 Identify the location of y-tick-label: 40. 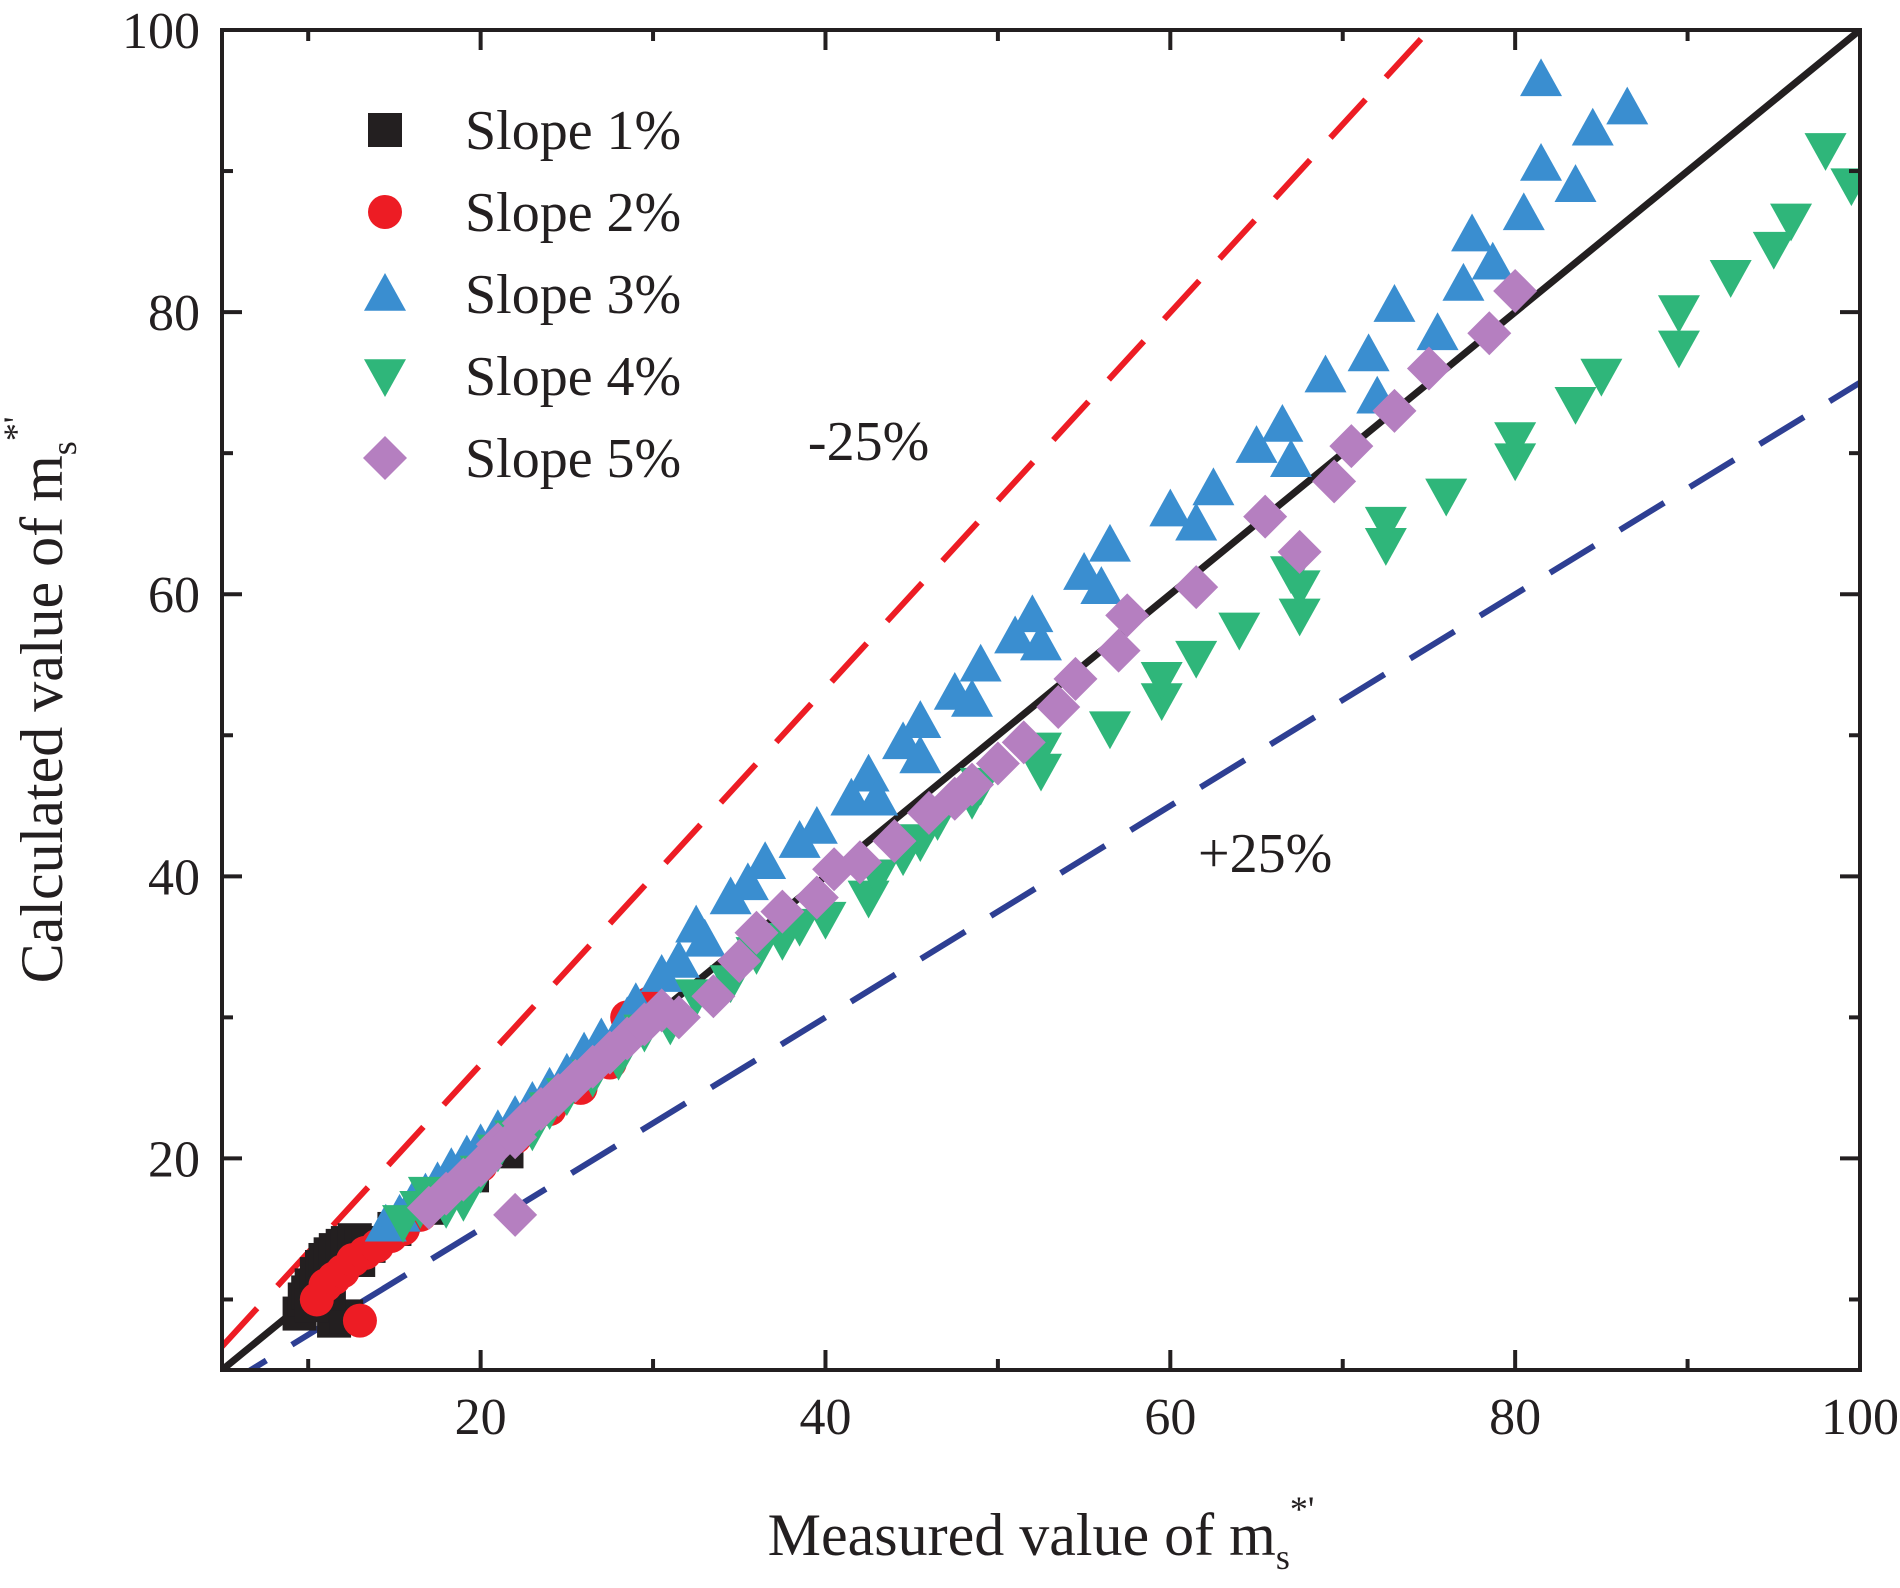
(174, 877).